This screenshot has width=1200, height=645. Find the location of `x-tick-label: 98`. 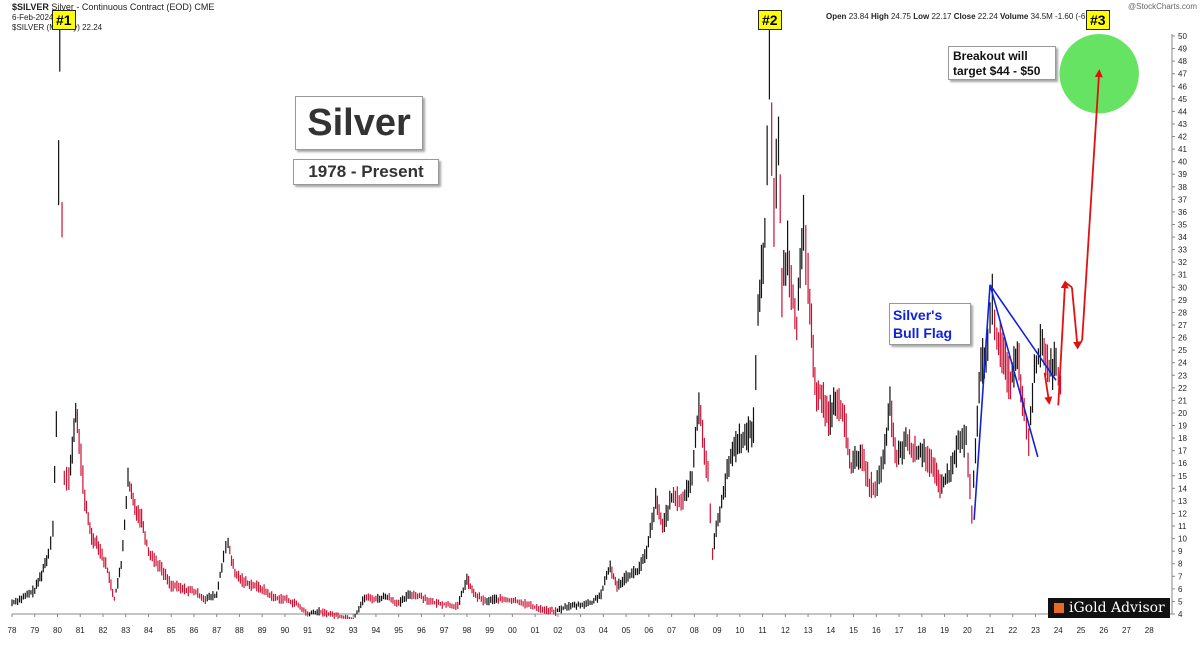

x-tick-label: 98 is located at coordinates (466, 630).